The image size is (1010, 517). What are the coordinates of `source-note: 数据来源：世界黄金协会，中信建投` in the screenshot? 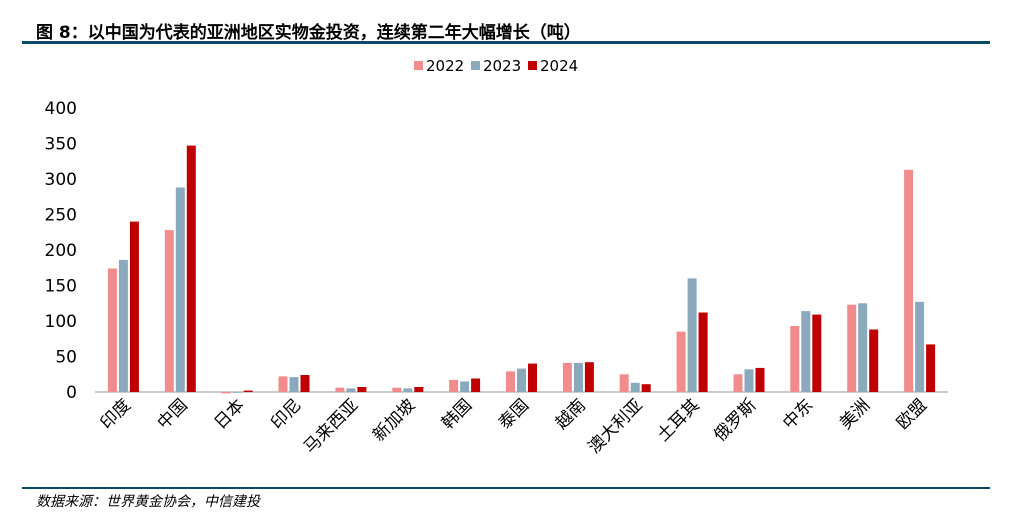 It's located at (148, 502).